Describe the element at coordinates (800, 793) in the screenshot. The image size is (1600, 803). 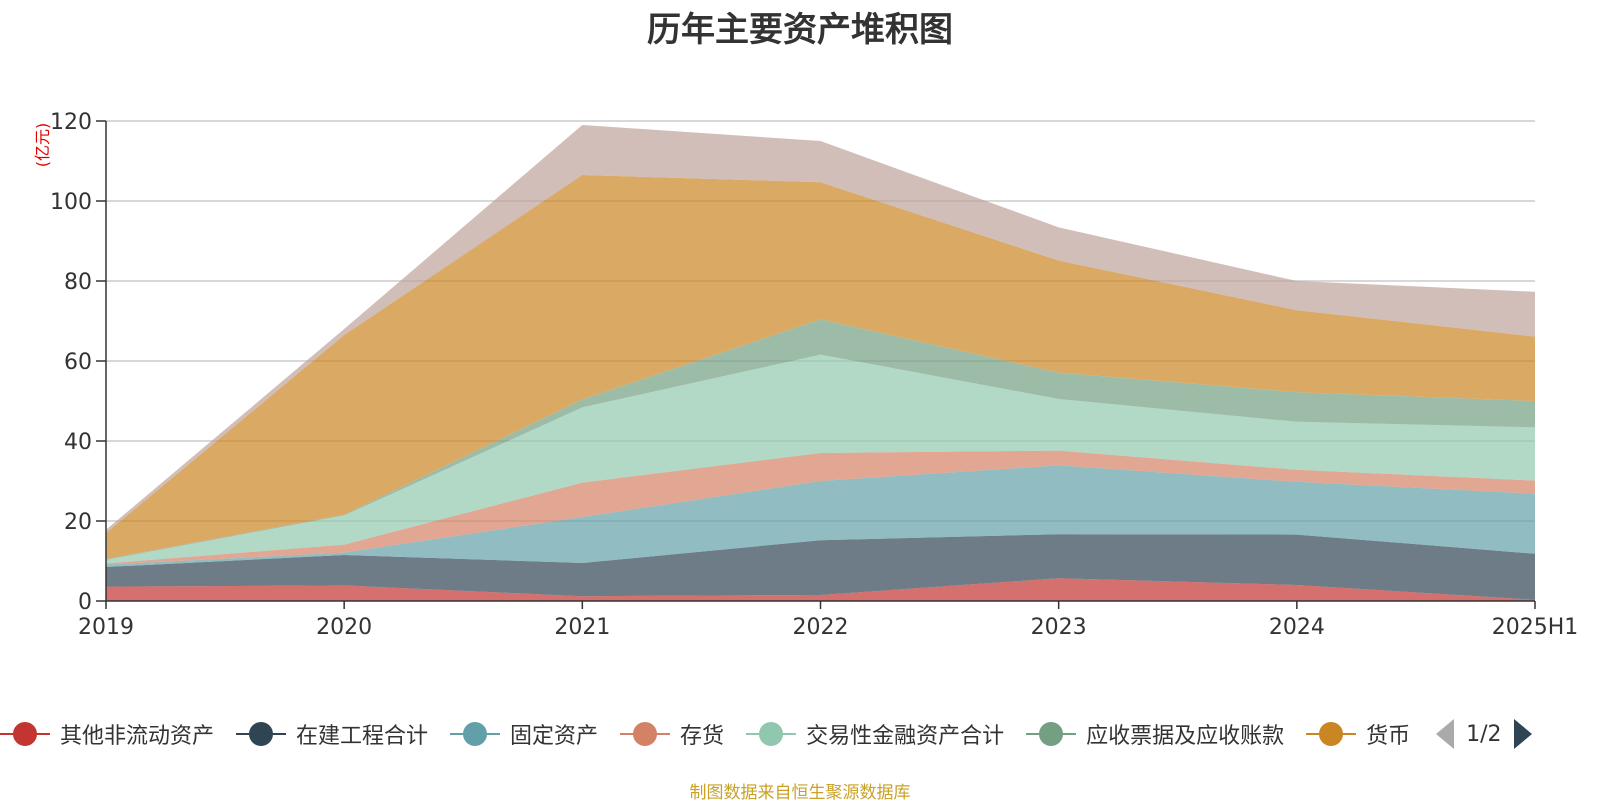
I see `source-note: 制图数据来自恒生聚源数据库` at that location.